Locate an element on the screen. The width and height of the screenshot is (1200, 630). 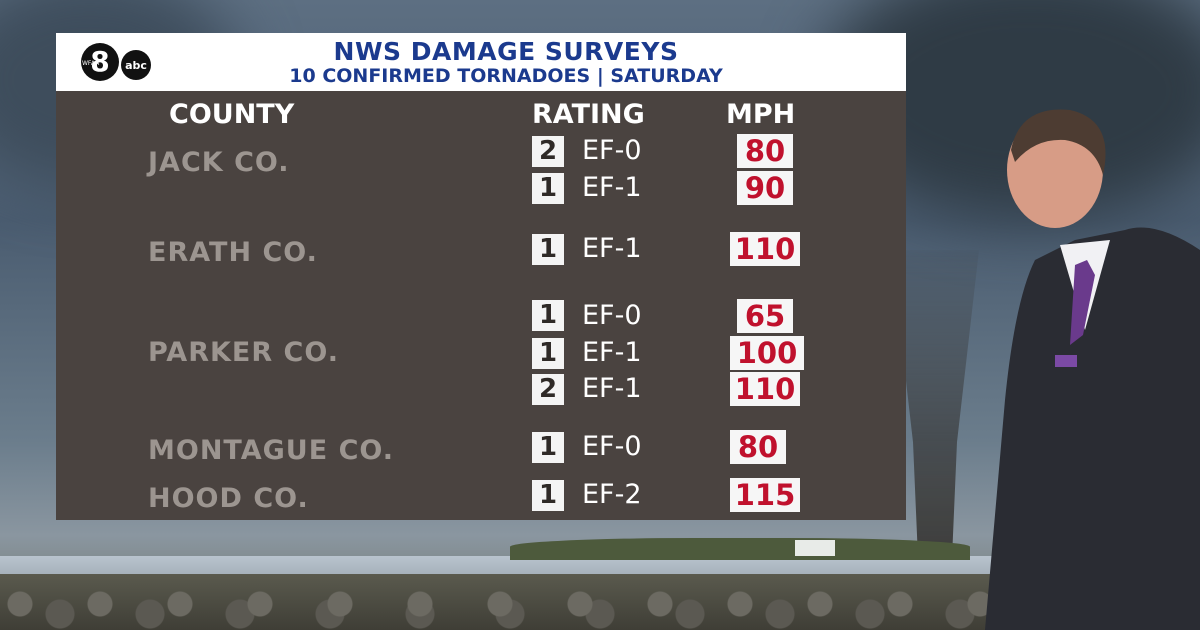
county-label: MONTAGUE CO. is located at coordinates (271, 450).